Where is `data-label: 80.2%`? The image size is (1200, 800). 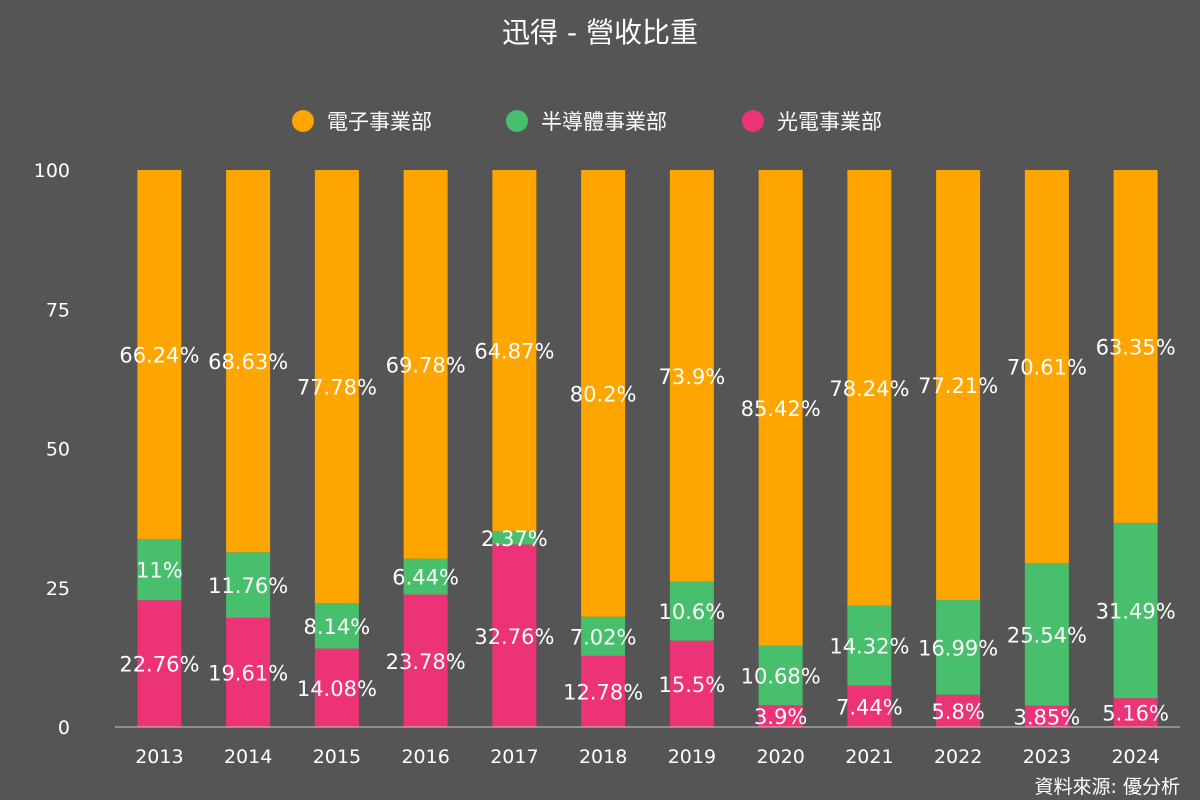 data-label: 80.2% is located at coordinates (603, 394).